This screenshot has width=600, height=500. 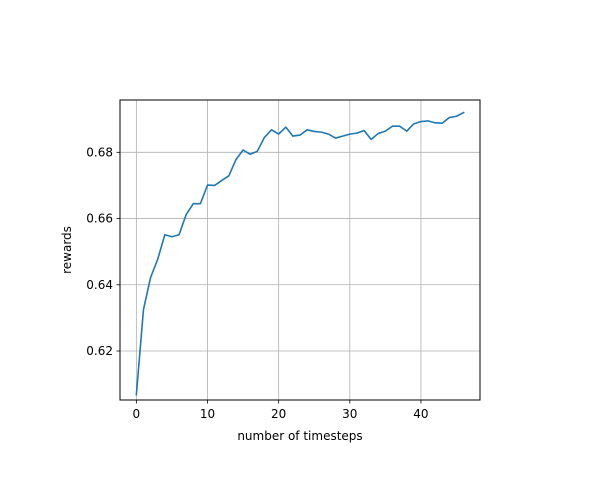 I want to click on x-tick-label: 30, so click(x=349, y=414).